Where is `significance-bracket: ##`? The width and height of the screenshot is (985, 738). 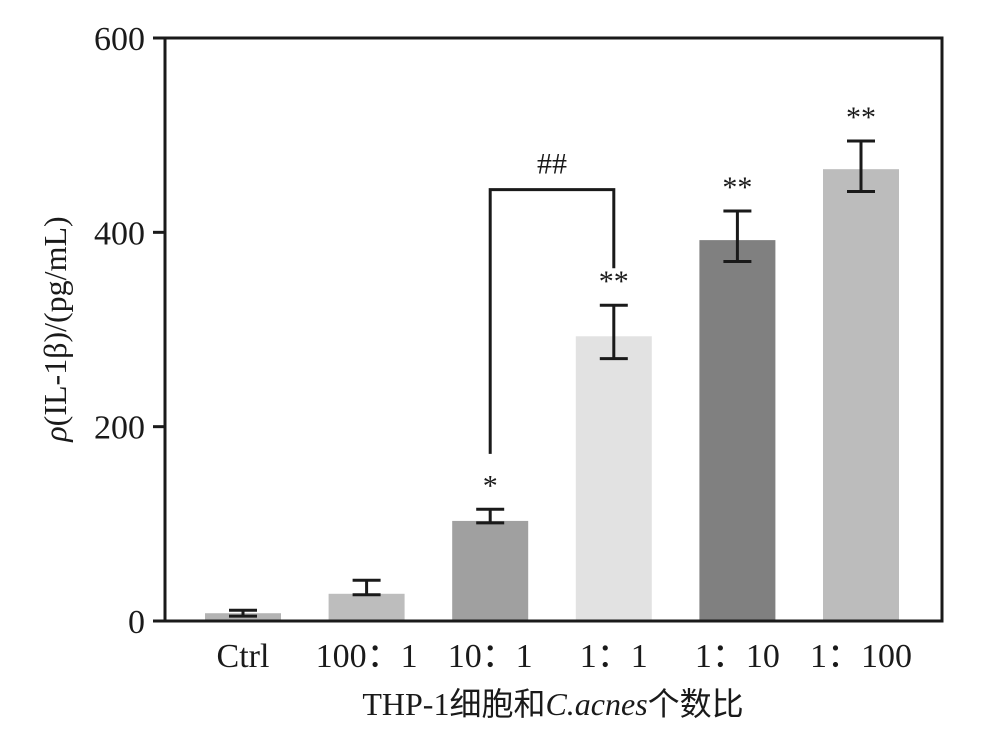 significance-bracket: ## is located at coordinates (552, 301).